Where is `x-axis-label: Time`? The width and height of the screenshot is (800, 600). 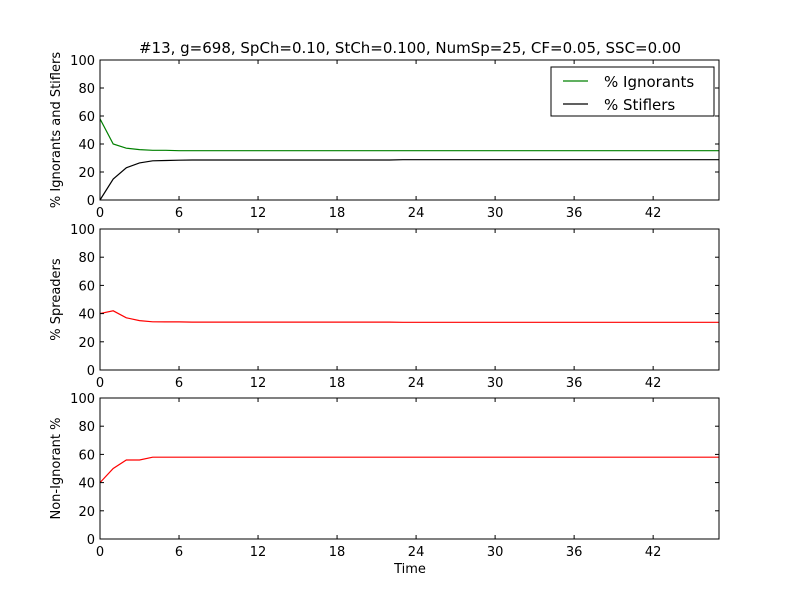
x-axis-label: Time is located at coordinates (409, 569).